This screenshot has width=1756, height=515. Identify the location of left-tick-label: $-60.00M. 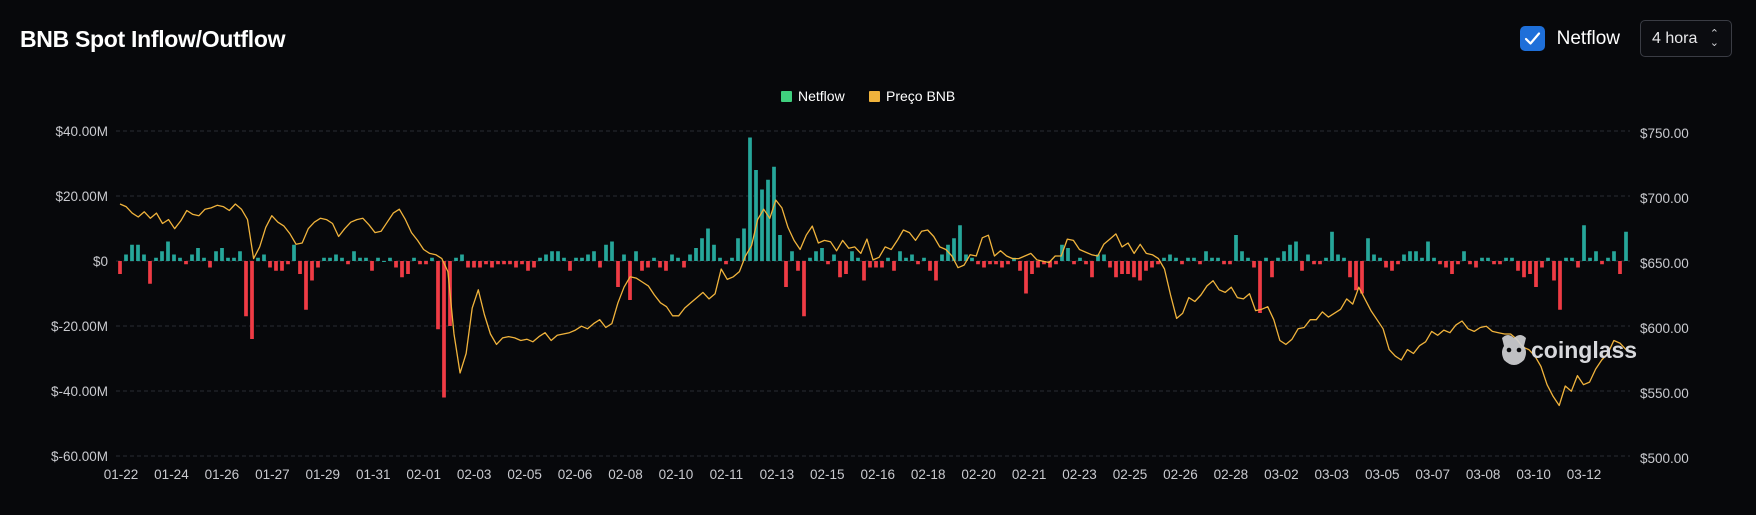
(79, 456).